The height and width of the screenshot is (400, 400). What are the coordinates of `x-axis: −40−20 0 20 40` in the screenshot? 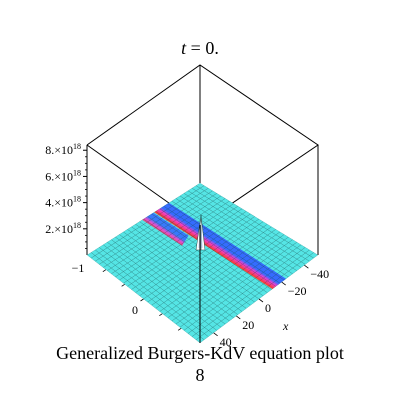 It's located at (271, 306).